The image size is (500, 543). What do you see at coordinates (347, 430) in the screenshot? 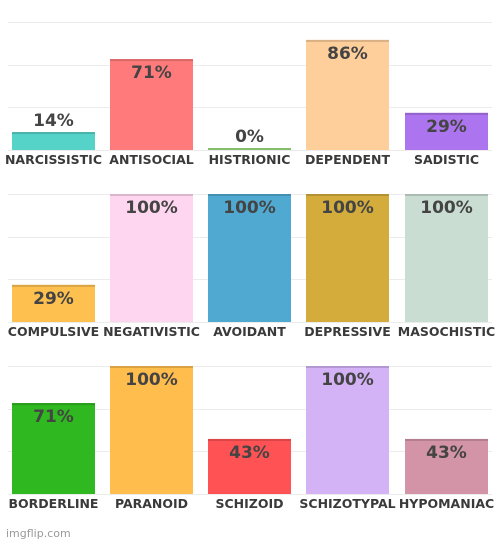
I see `bar-schizotypal` at bounding box center [347, 430].